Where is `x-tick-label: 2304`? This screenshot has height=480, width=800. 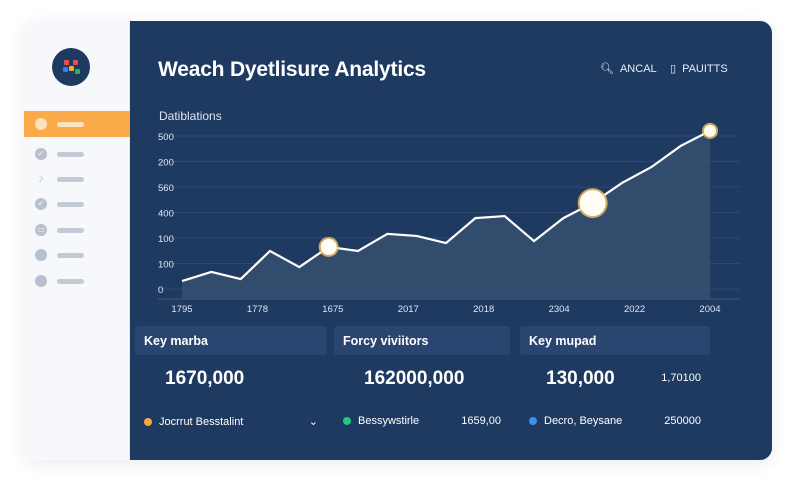
x-tick-label: 2304 is located at coordinates (559, 309).